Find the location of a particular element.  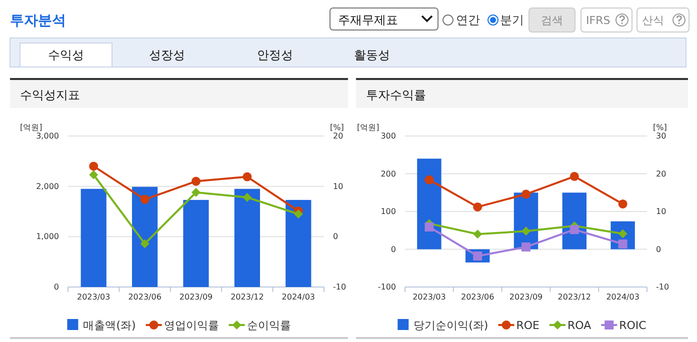

text: 분기 is located at coordinates (512, 20).